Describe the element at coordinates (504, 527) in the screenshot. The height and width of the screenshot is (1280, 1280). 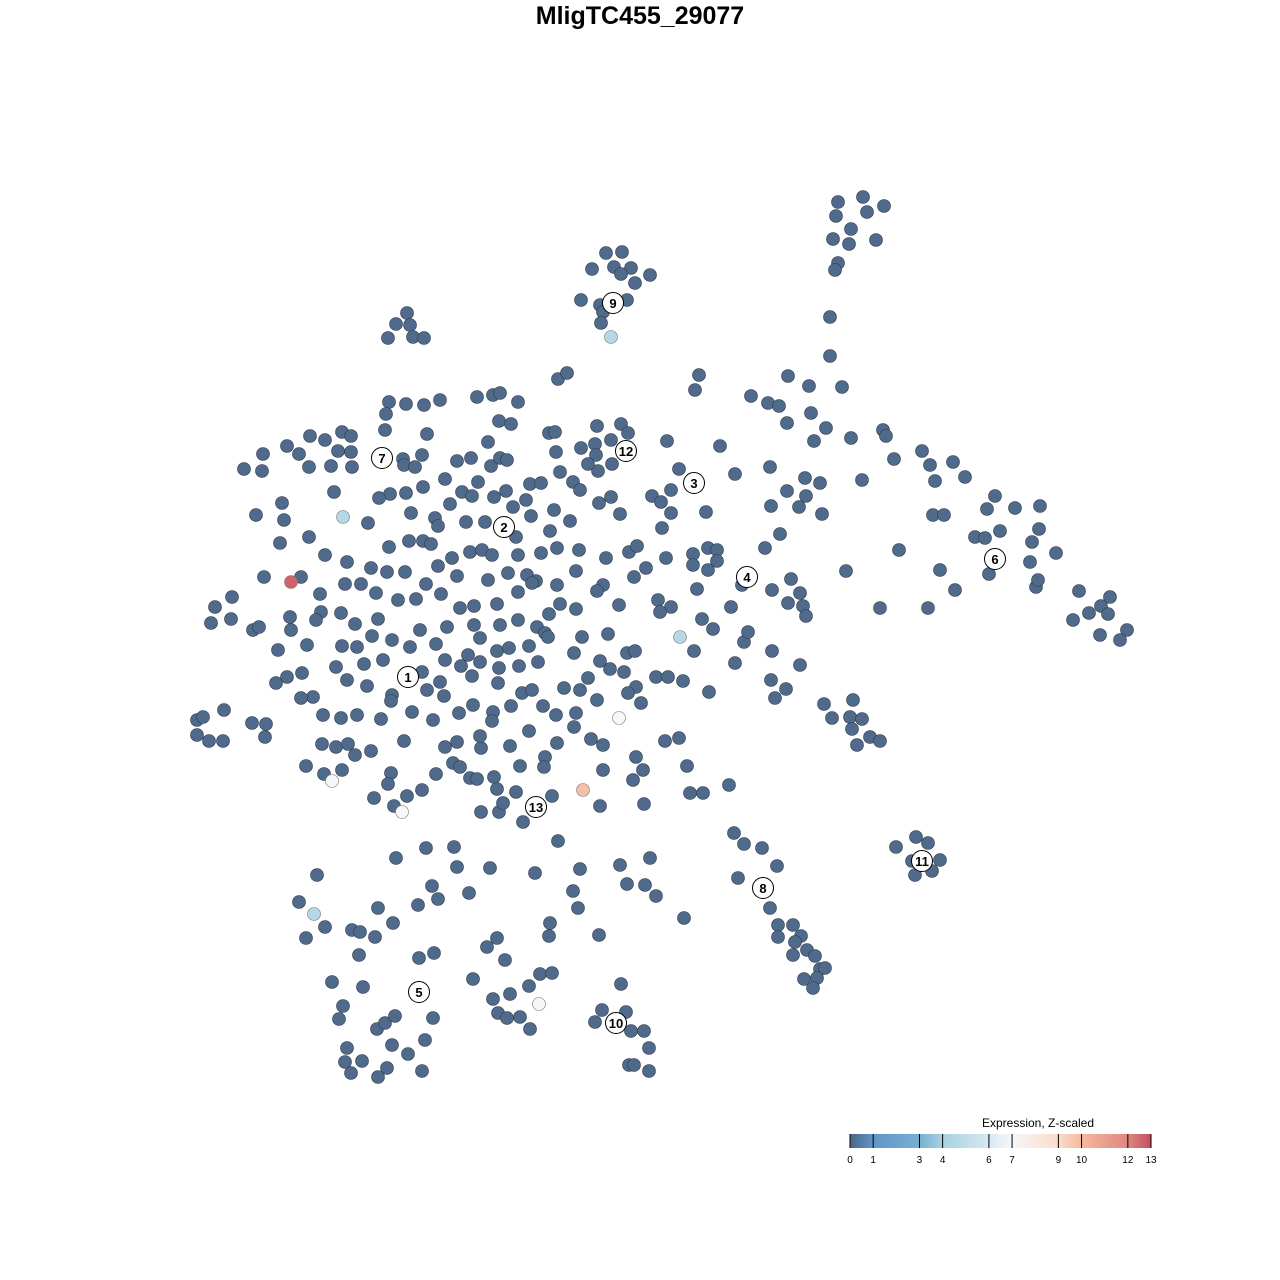
I see `cluster-label: 2` at that location.